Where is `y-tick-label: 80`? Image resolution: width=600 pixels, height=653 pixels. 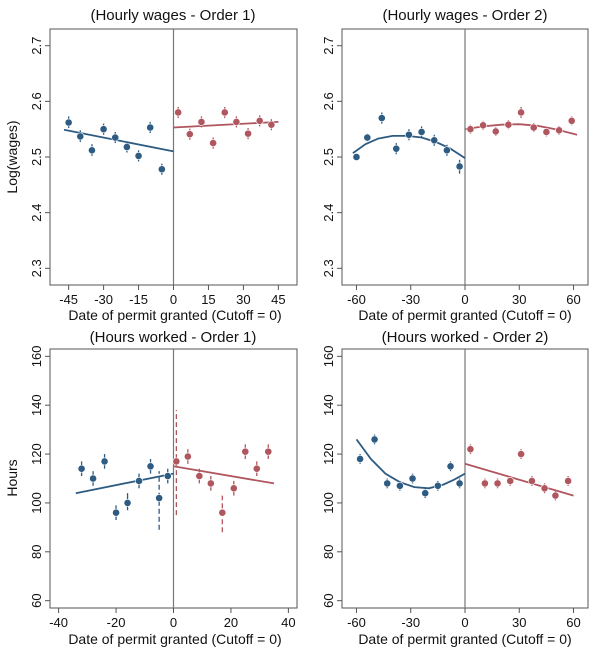 y-tick-label: 80 is located at coordinates (36, 552).